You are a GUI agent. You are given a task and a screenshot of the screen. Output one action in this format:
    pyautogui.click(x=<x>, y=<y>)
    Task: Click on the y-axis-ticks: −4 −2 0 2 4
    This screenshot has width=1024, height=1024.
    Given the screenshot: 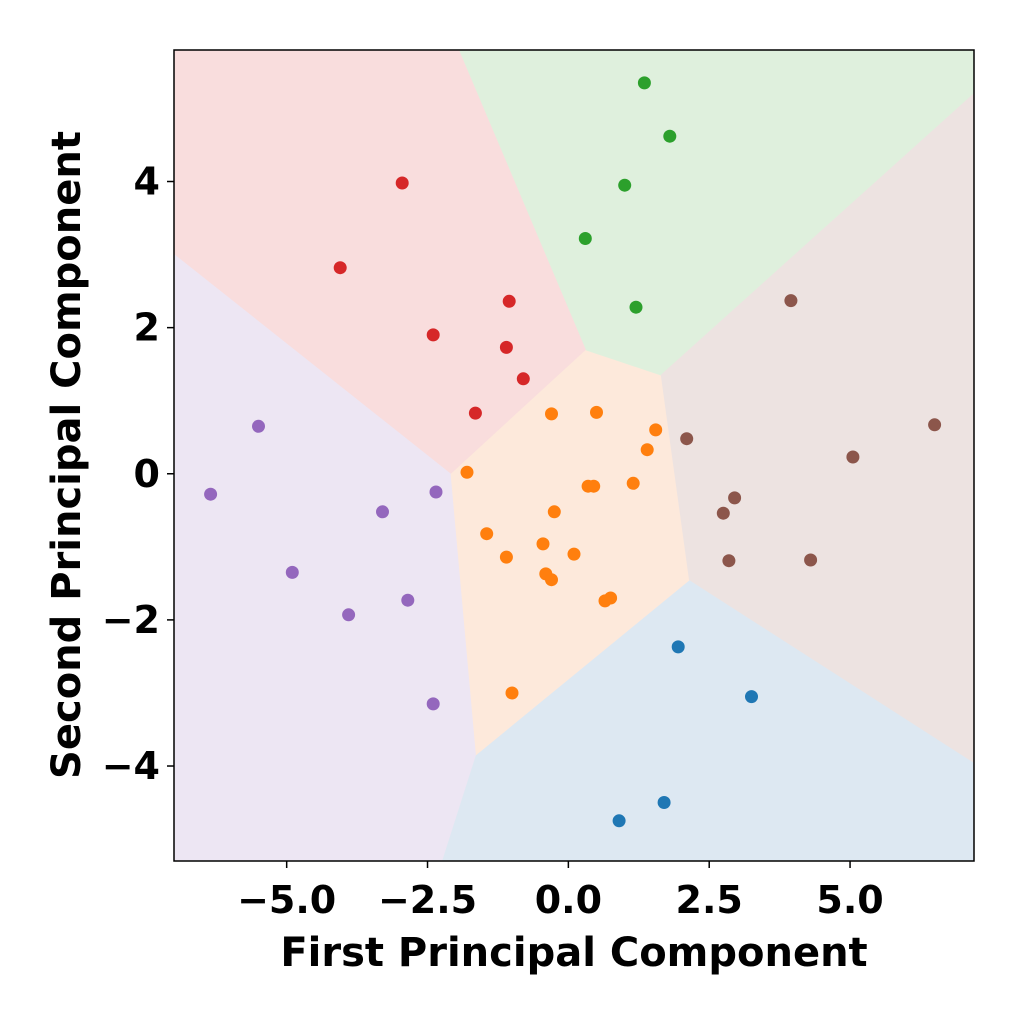 What is the action you would take?
    pyautogui.click(x=138, y=474)
    